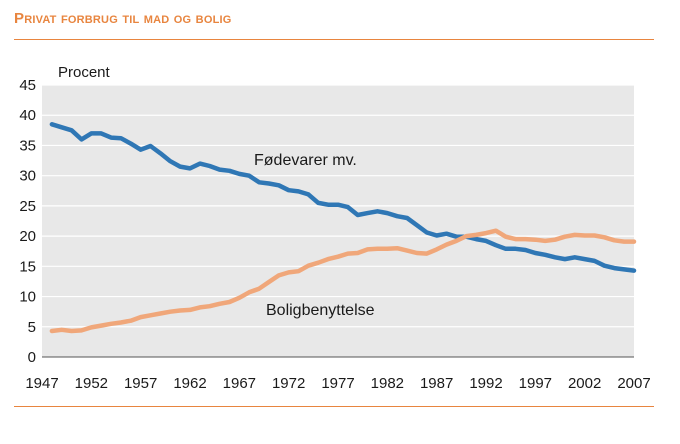  What do you see at coordinates (84, 72) in the screenshot?
I see `y-axis-label: Procent` at bounding box center [84, 72].